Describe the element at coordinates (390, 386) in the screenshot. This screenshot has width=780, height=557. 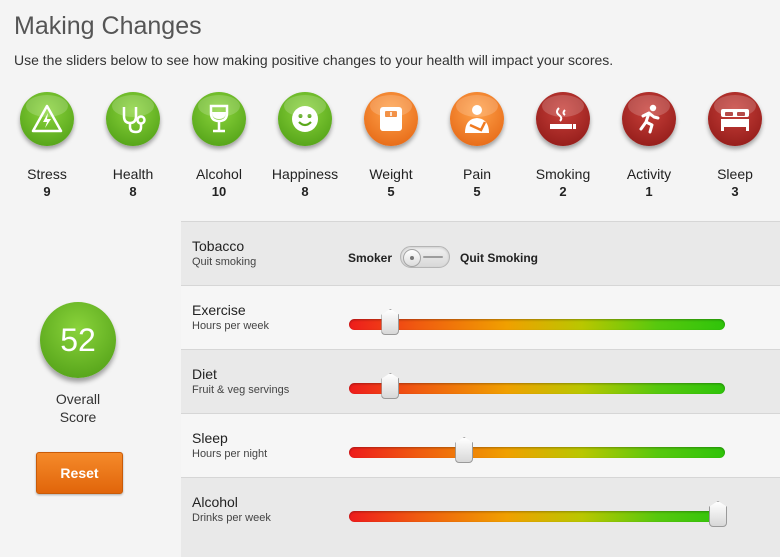
I see `diet-slider-thumb` at that location.